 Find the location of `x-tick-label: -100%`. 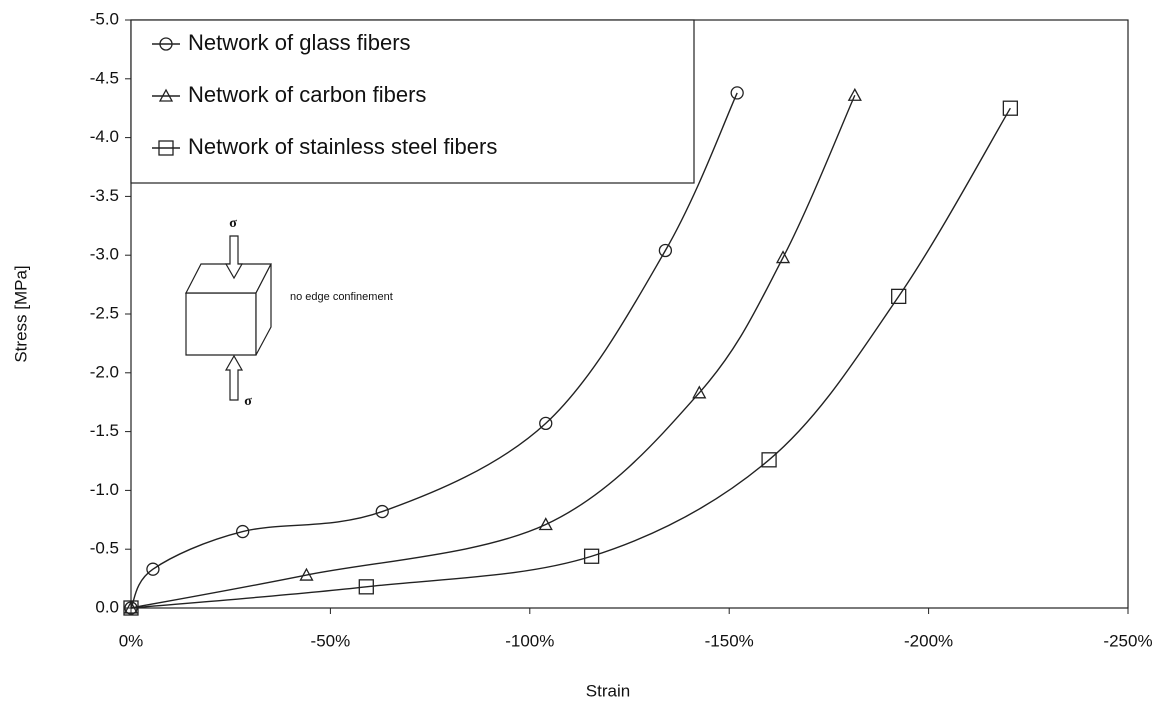

x-tick-label: -100% is located at coordinates (529, 640).